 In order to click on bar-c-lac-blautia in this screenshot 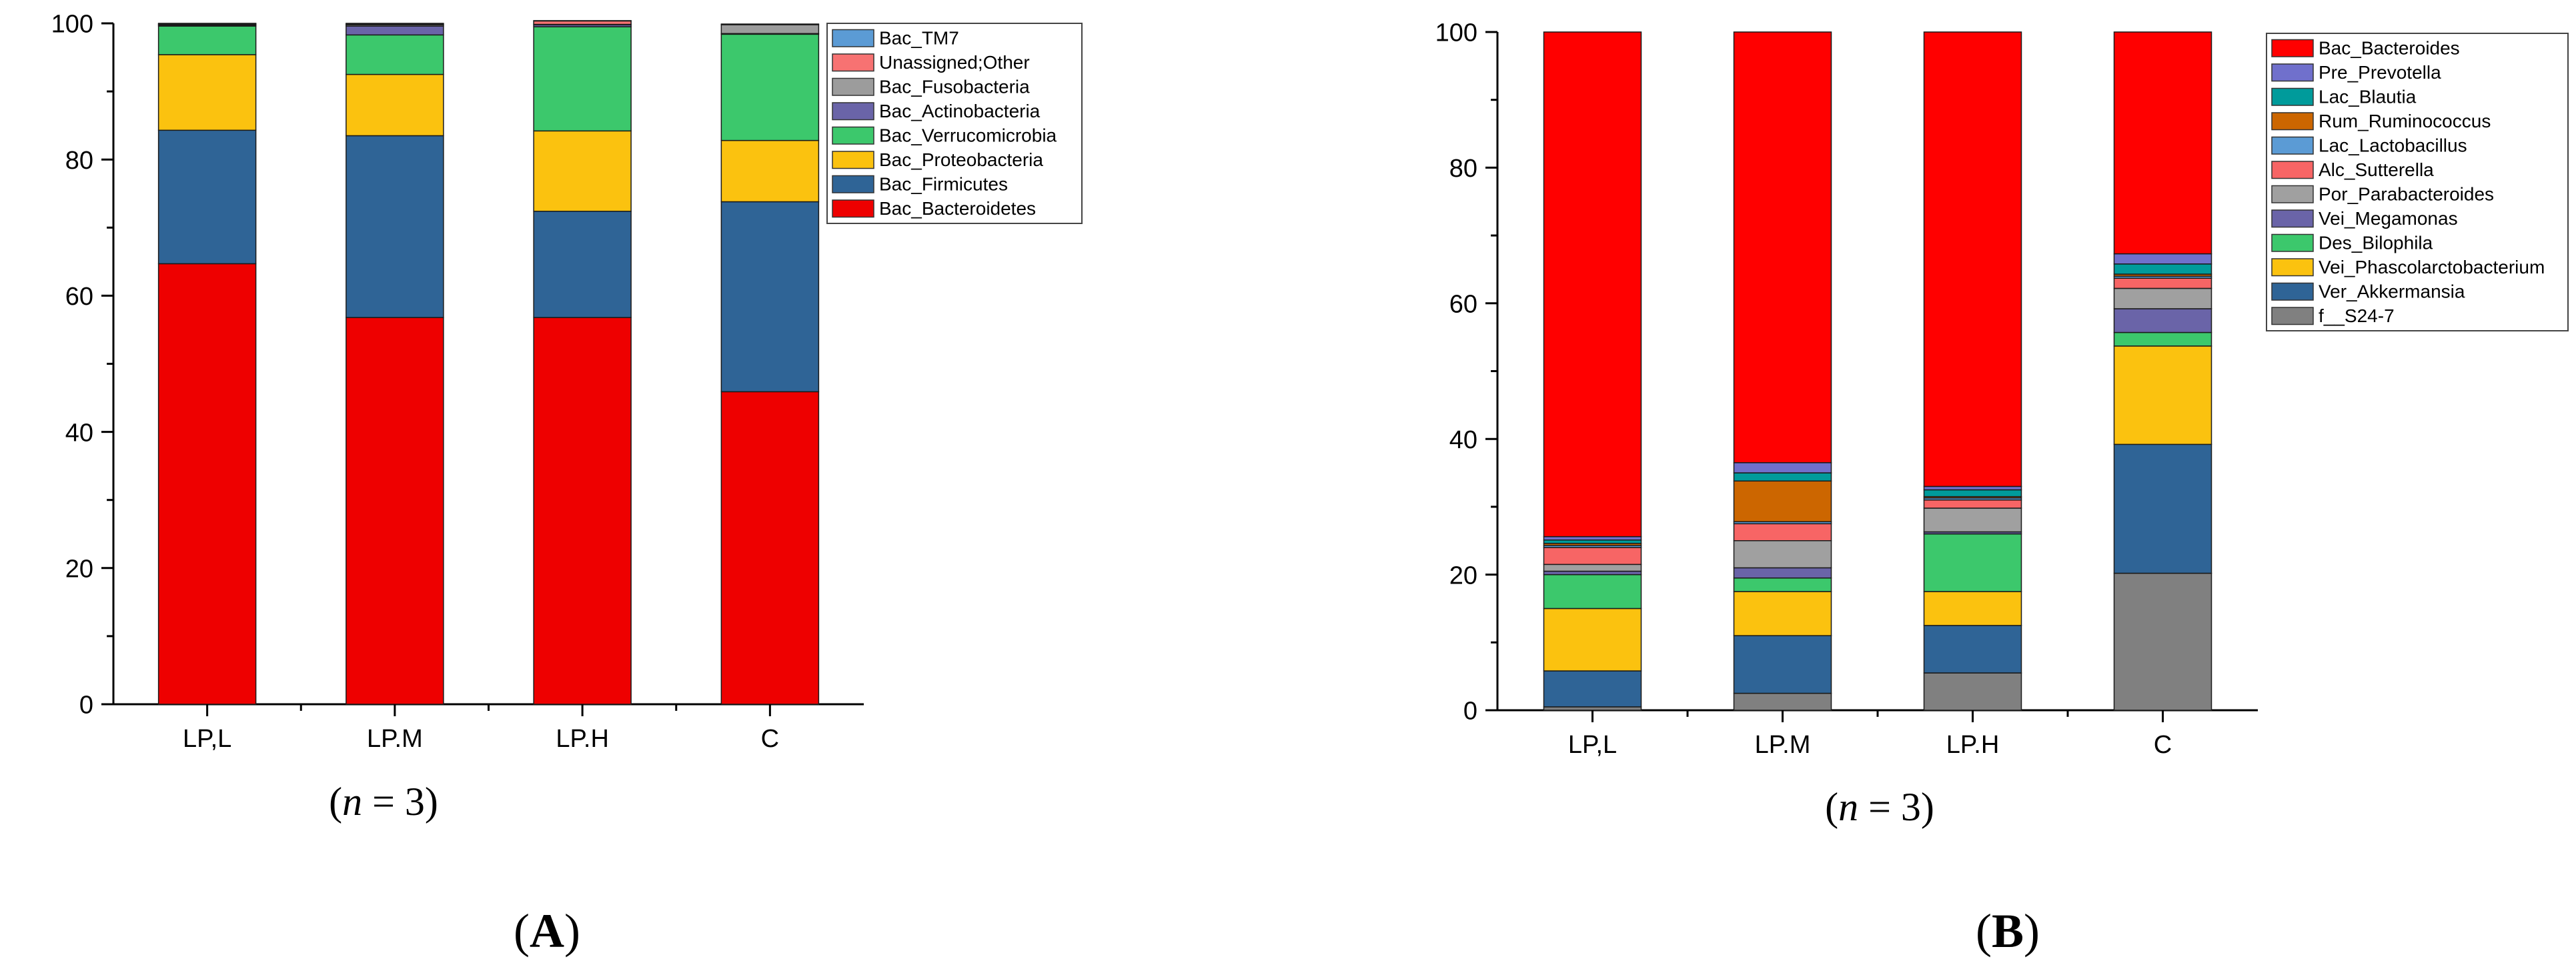, I will do `click(2162, 269)`.